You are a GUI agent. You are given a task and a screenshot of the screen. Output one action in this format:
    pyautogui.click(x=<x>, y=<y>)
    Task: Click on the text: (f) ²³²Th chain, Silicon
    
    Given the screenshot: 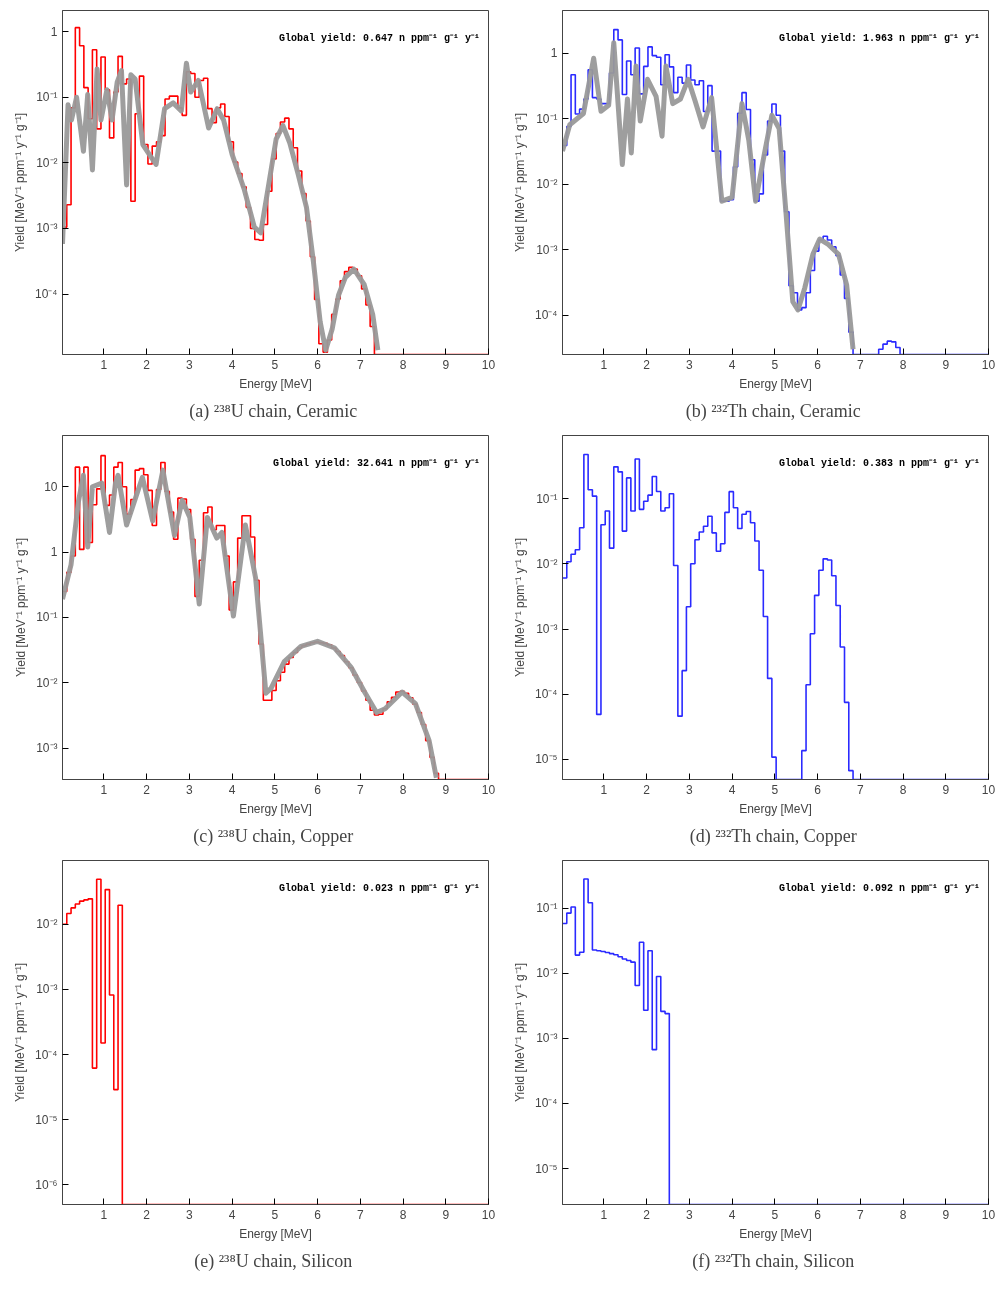 What is the action you would take?
    pyautogui.click(x=773, y=1261)
    